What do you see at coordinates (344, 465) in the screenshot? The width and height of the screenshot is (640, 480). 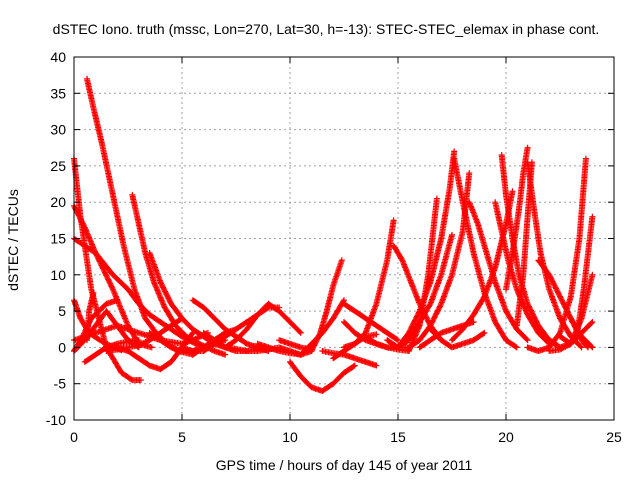 I see `x-axis-label: GPS time / hours of day 145 of year 2011` at bounding box center [344, 465].